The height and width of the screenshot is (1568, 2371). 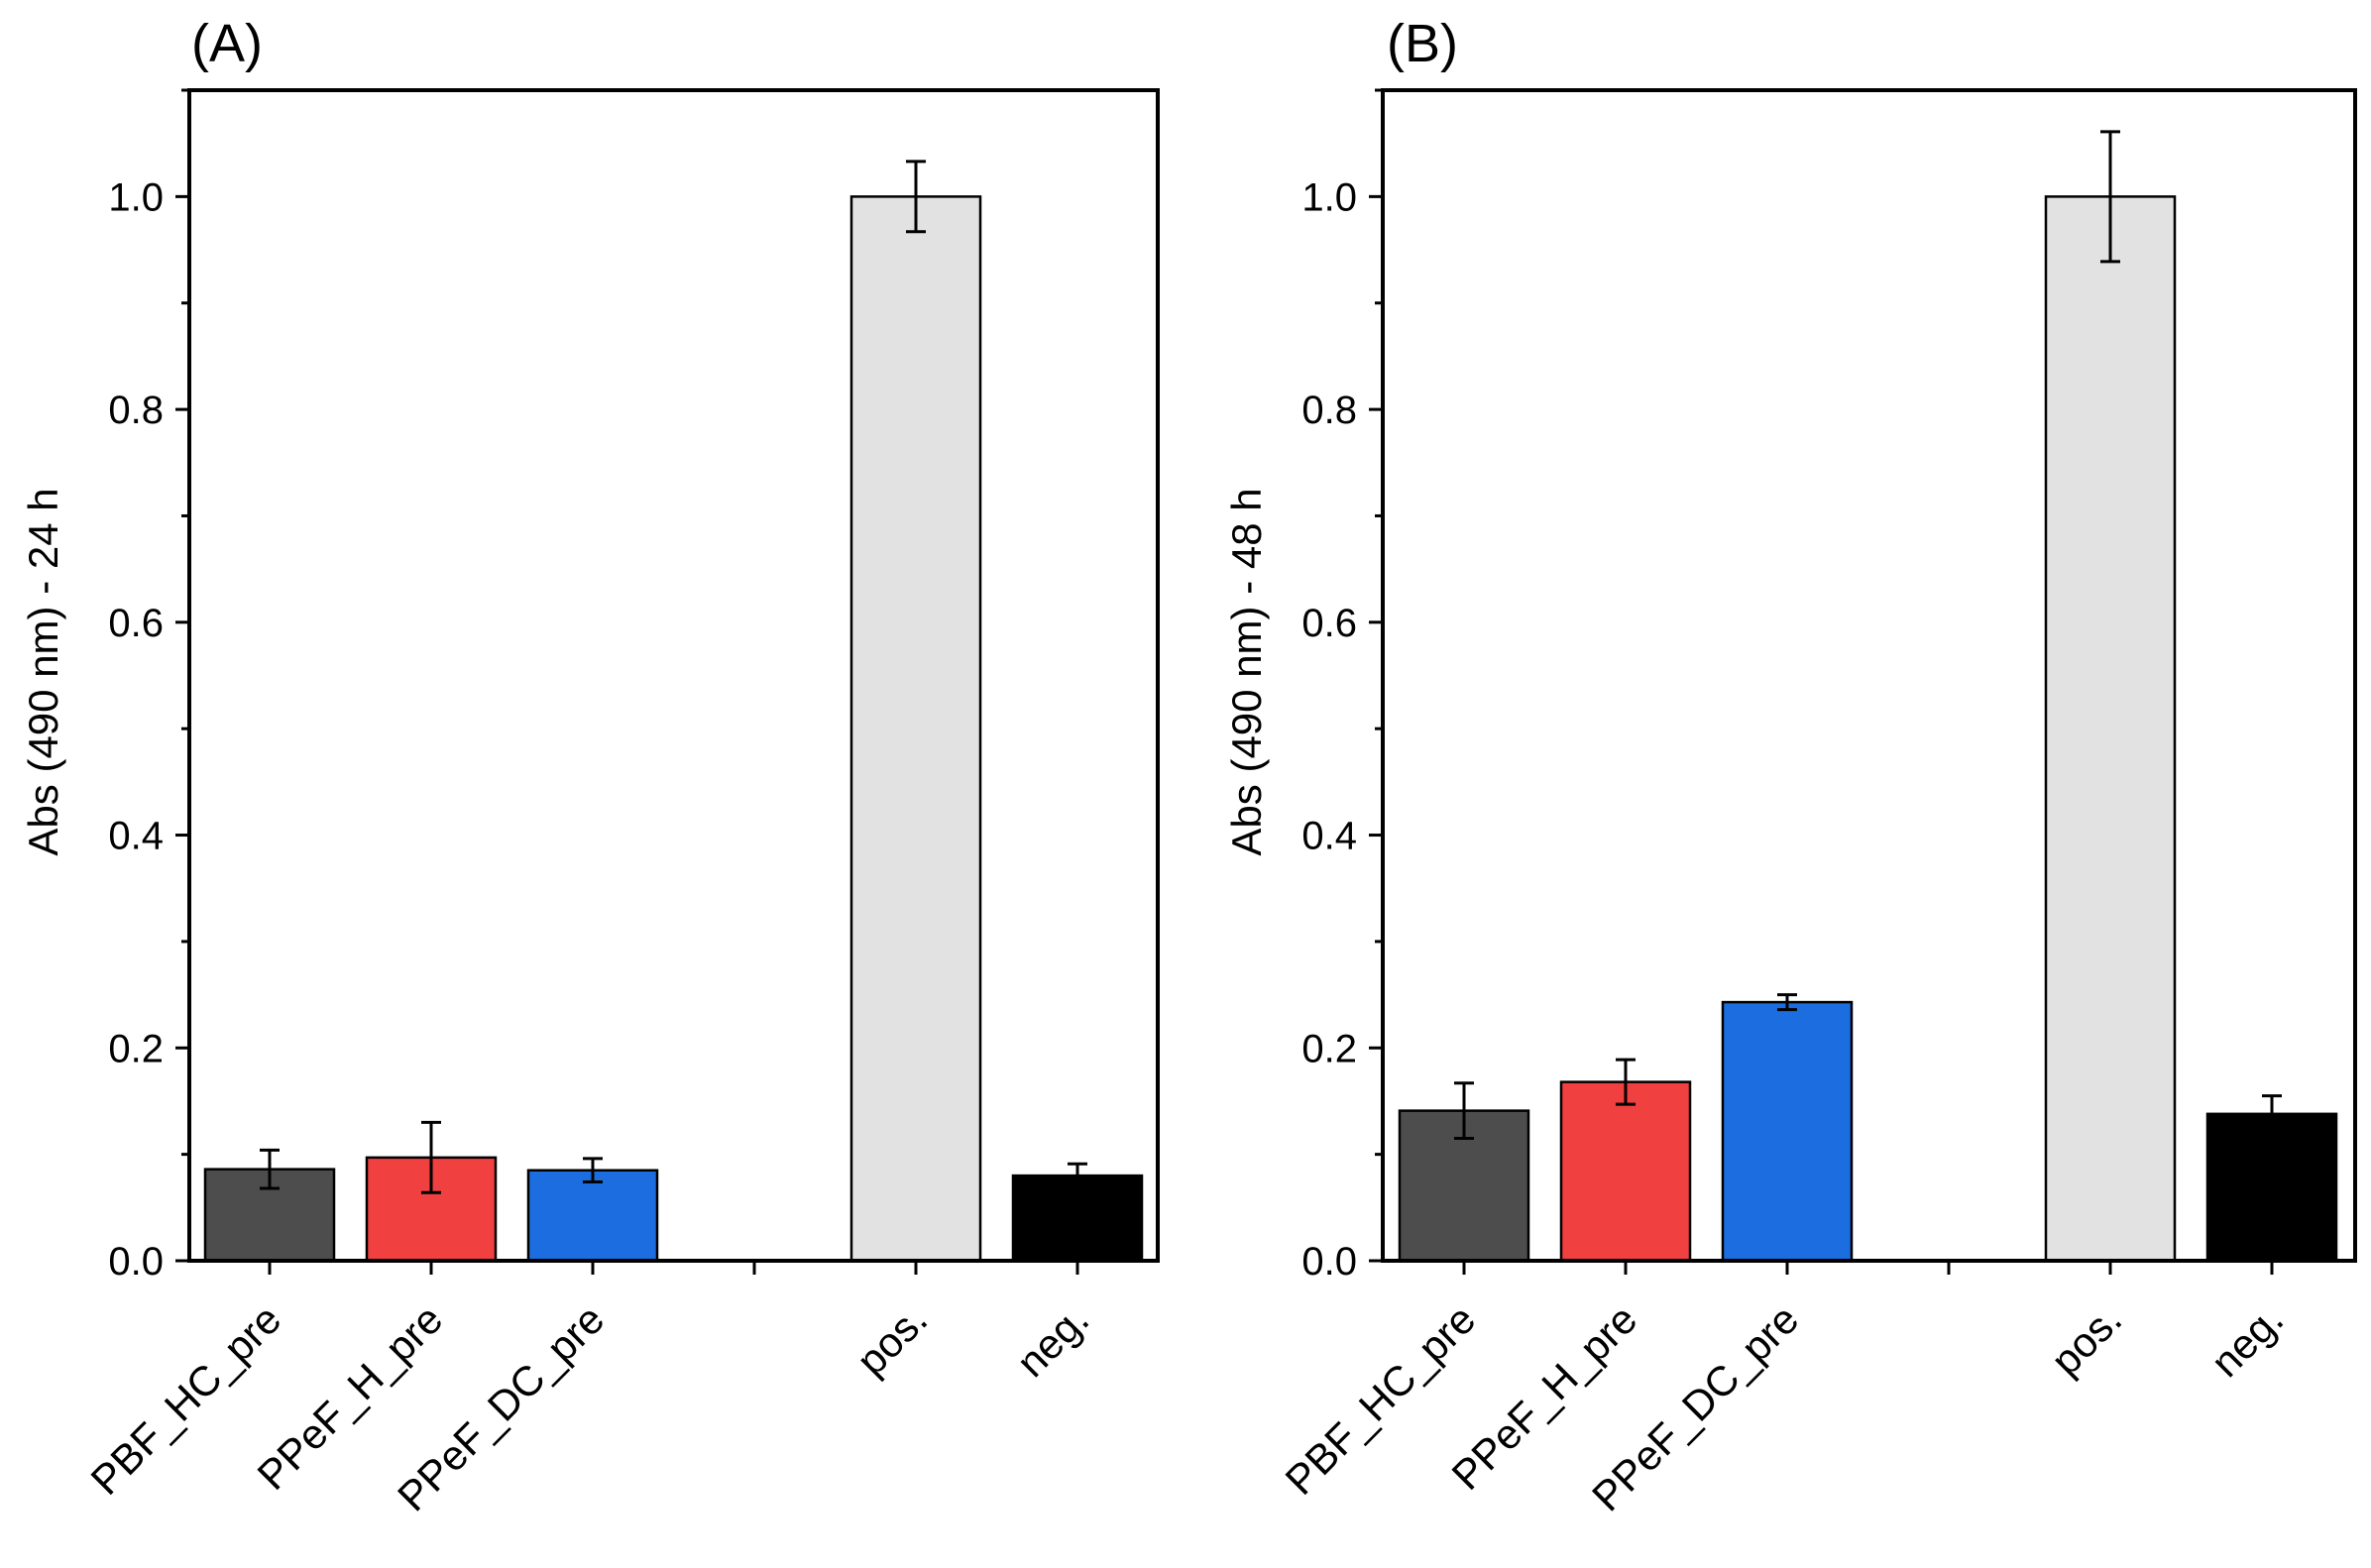 What do you see at coordinates (1422, 43) in the screenshot?
I see `panel-label: (B)` at bounding box center [1422, 43].